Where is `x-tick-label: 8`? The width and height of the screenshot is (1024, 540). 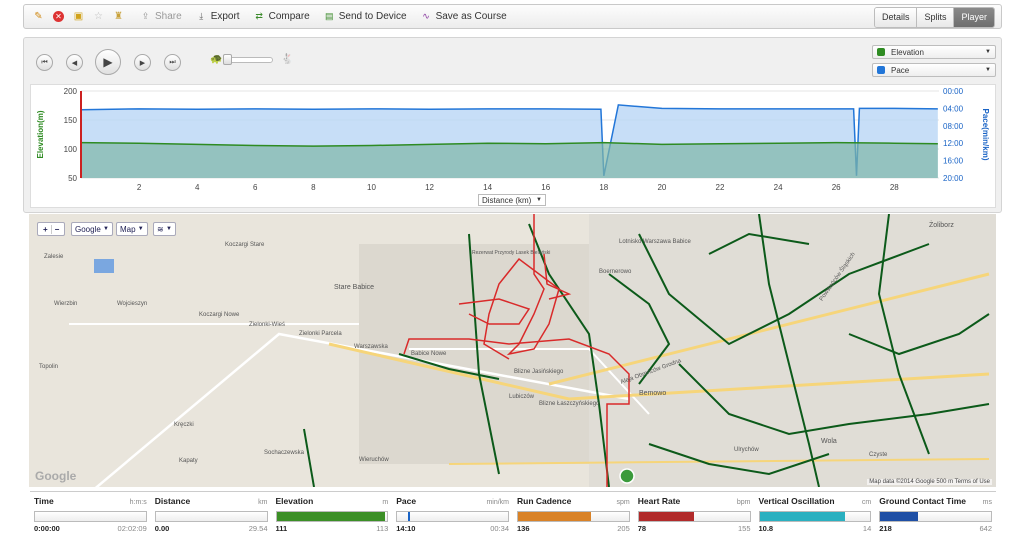 x-tick-label: 8 is located at coordinates (313, 187).